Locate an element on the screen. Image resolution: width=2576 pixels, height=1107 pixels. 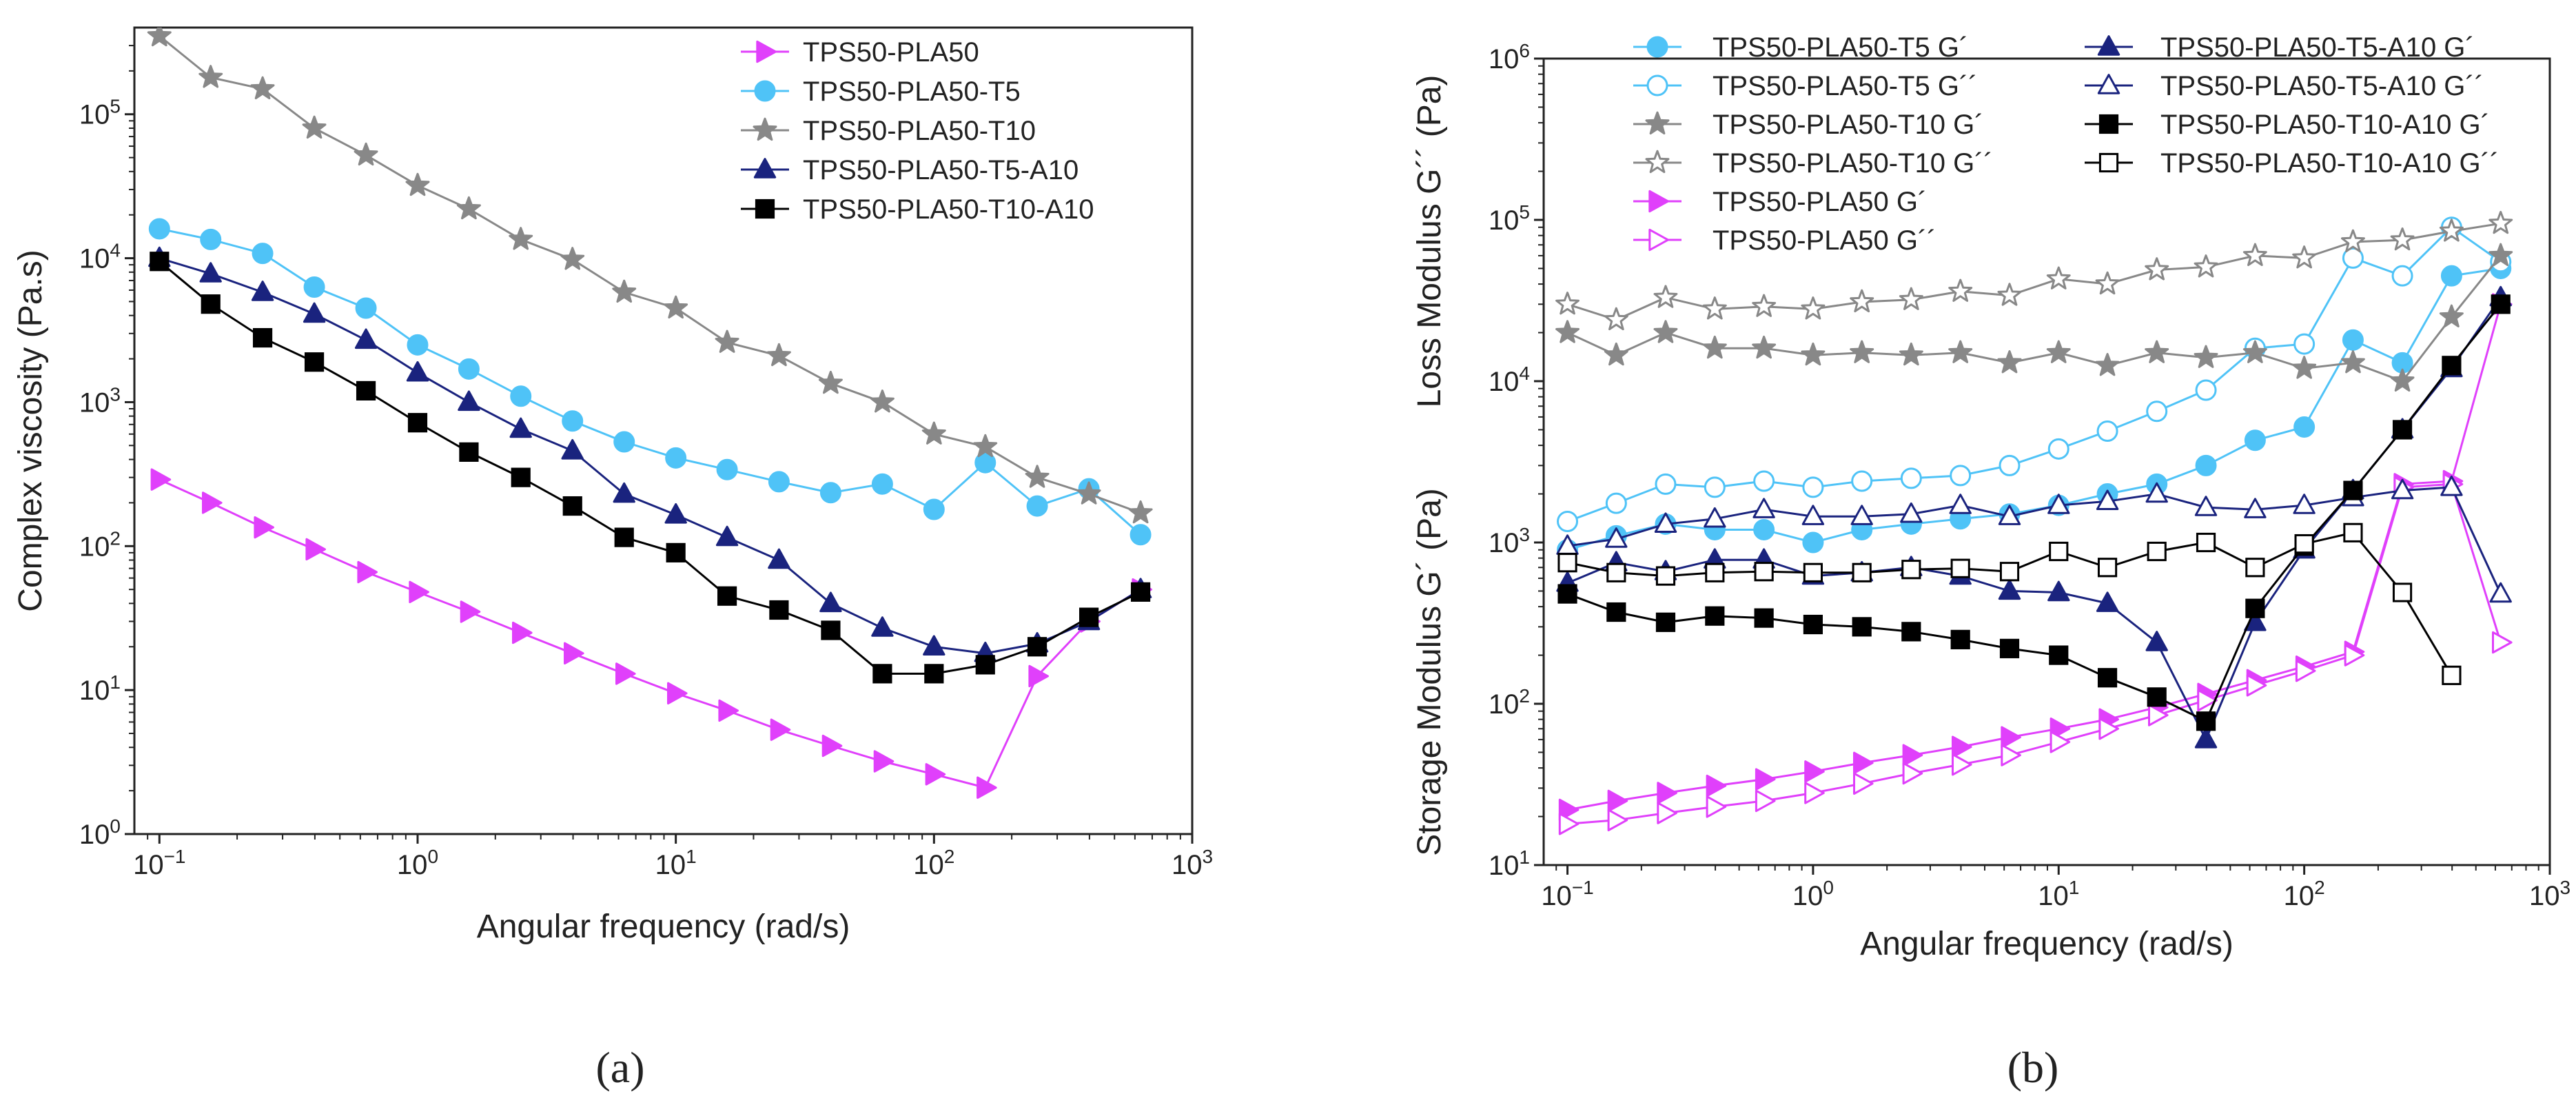
legend-item: TPS50-PLA50-T5 is located at coordinates (881, 92).